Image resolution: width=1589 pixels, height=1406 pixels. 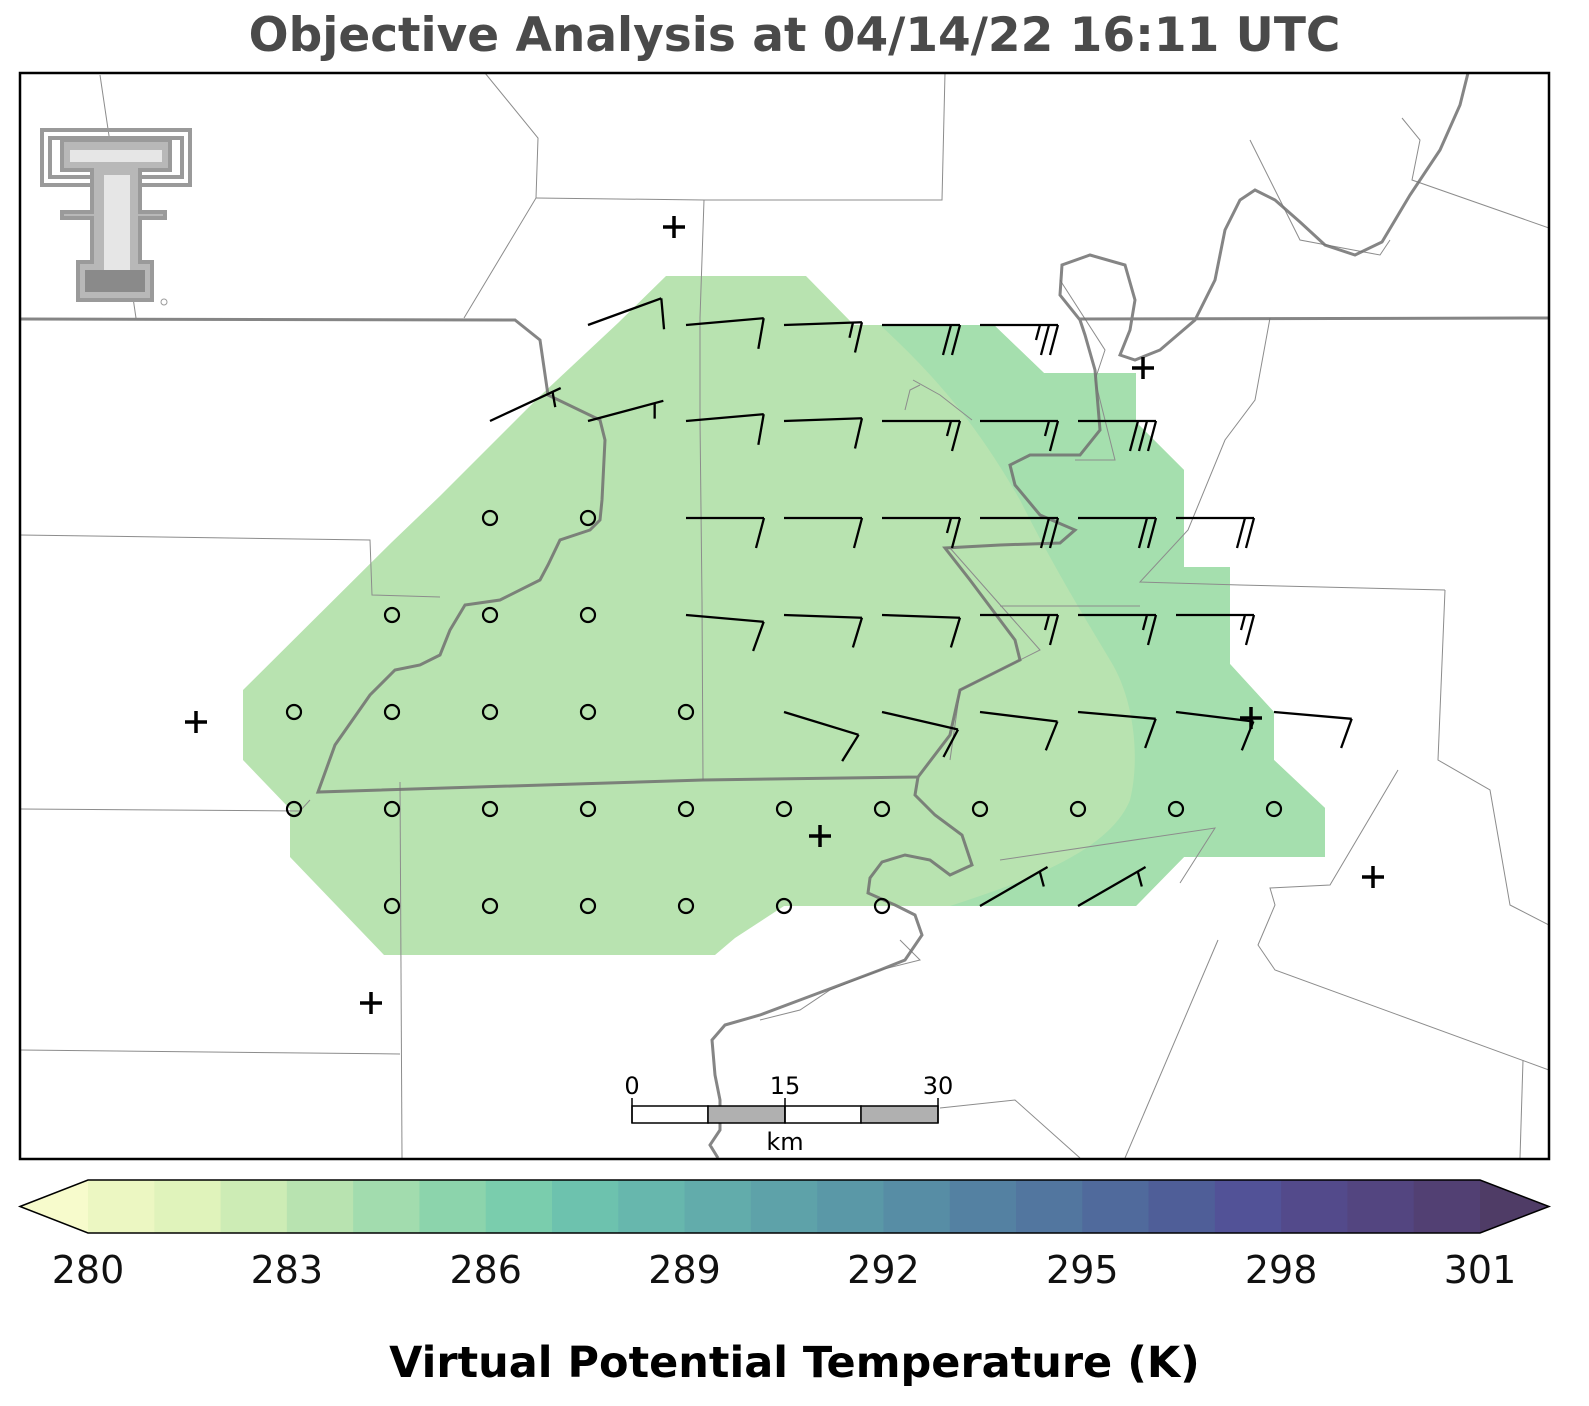 What do you see at coordinates (116, 217) in the screenshot?
I see `texas-tech-logo` at bounding box center [116, 217].